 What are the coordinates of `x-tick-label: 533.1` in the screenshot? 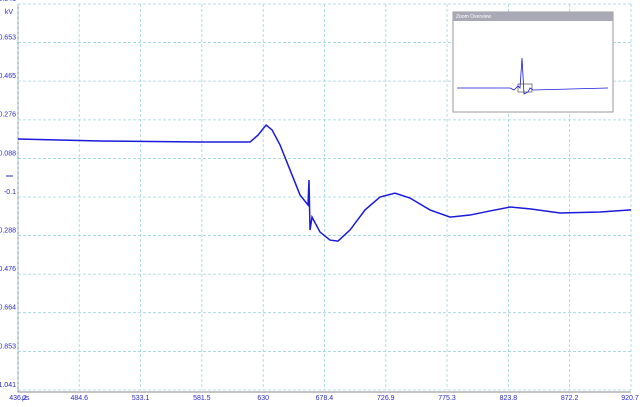 It's located at (141, 398).